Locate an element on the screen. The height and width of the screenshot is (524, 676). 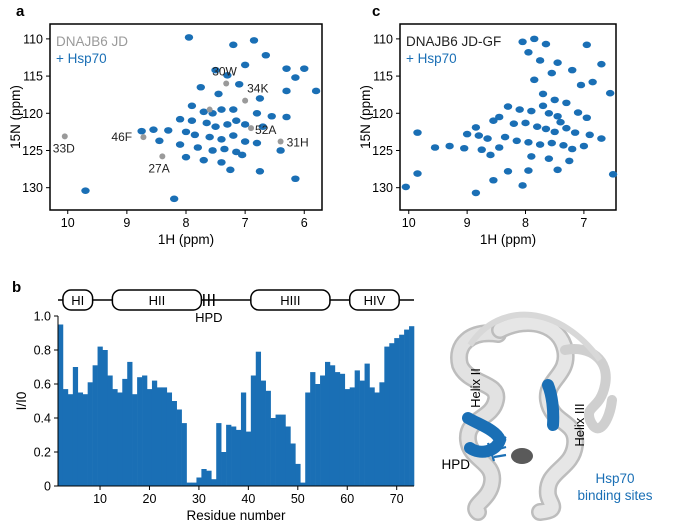
plot-frame-c is located at coordinates (508, 117).